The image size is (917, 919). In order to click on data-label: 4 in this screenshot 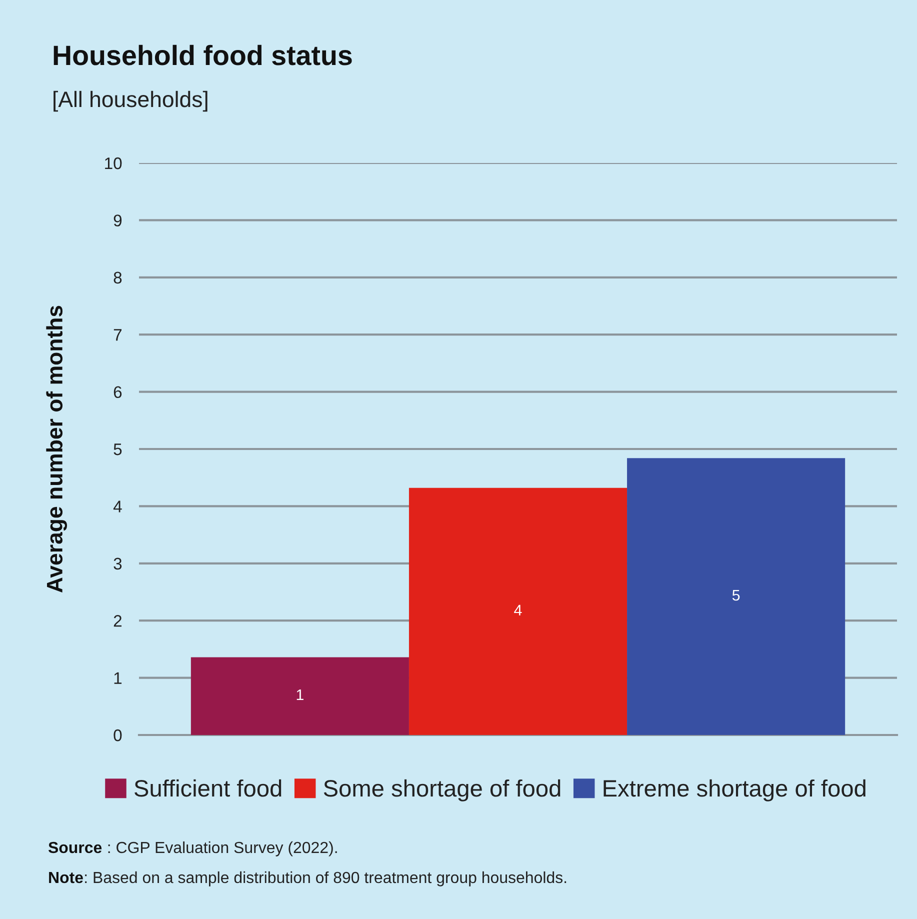, I will do `click(518, 610)`.